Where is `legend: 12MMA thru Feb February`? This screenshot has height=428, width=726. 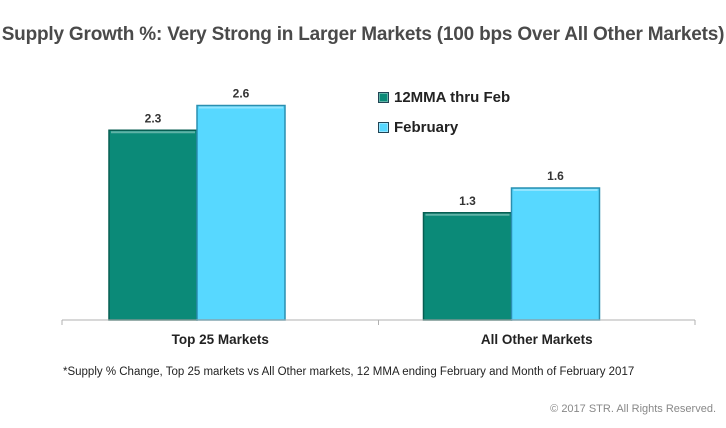 legend: 12MMA thru Feb February is located at coordinates (444, 112).